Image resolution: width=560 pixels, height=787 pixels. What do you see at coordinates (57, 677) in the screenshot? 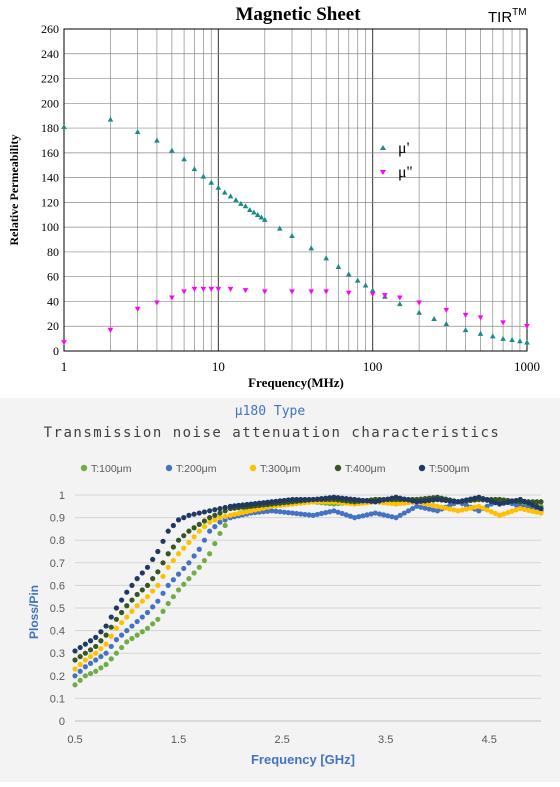
I see `y-tick-label: 0.2` at bounding box center [57, 677].